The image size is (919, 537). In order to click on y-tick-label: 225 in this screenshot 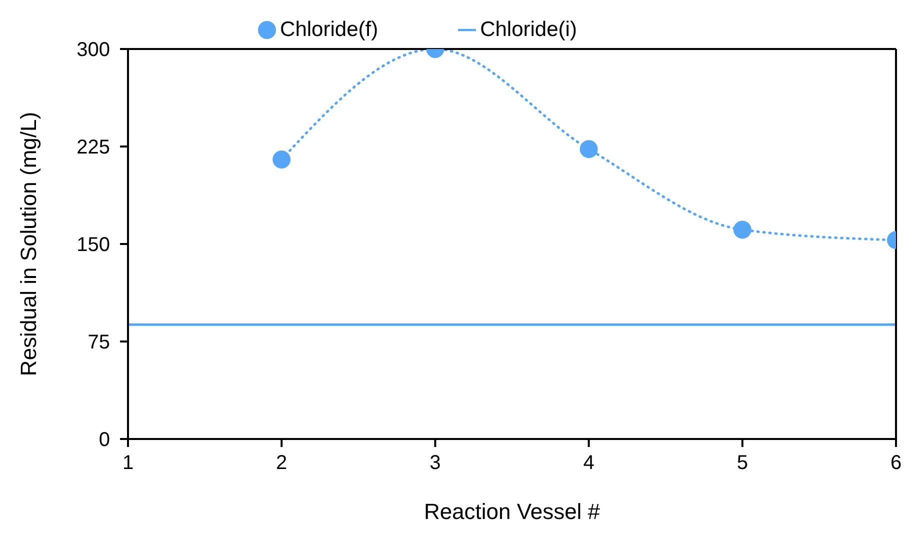, I will do `click(93, 147)`.